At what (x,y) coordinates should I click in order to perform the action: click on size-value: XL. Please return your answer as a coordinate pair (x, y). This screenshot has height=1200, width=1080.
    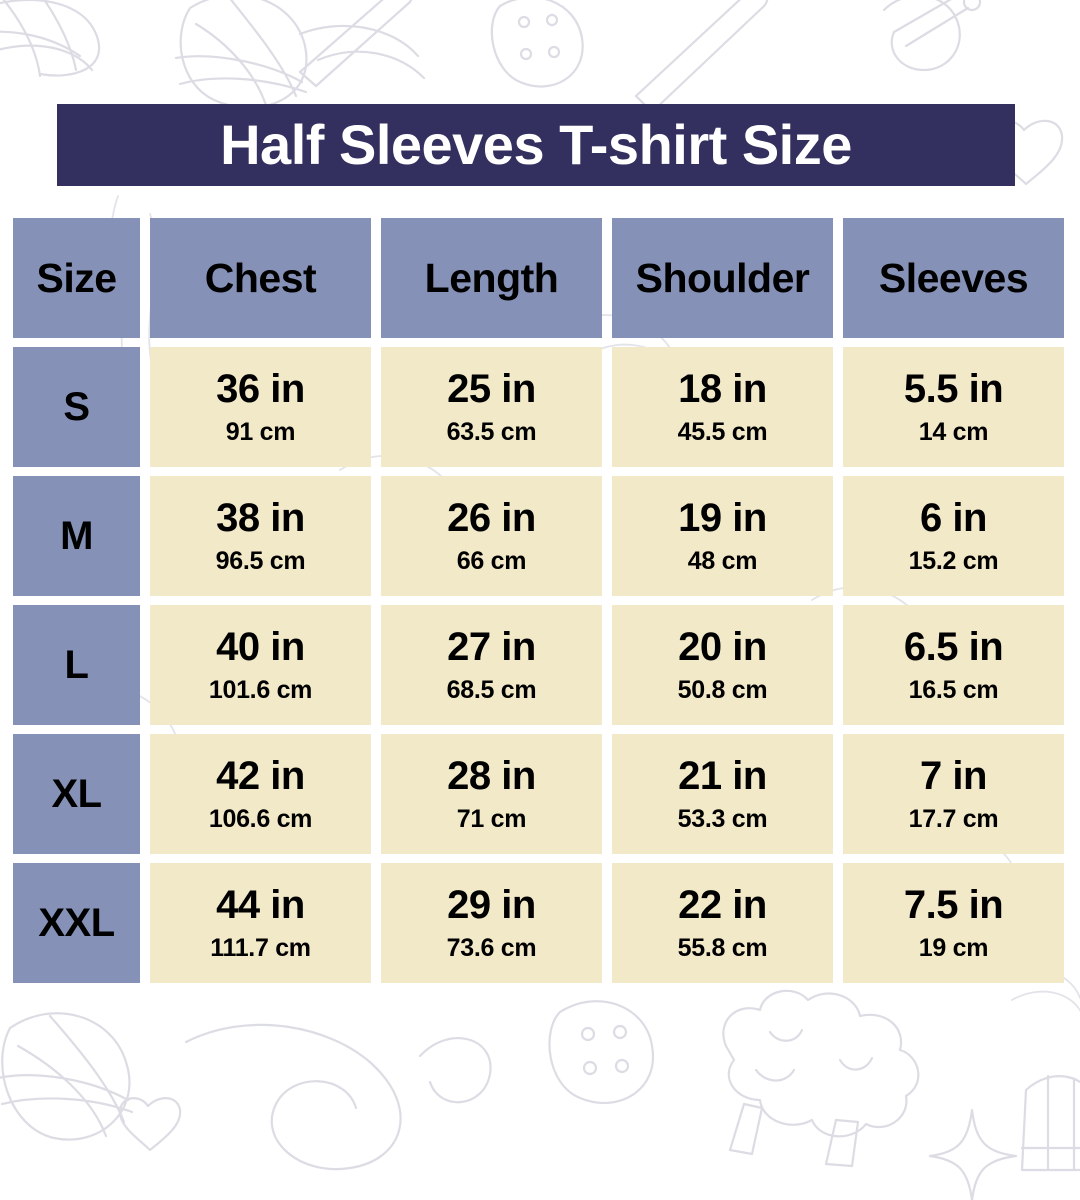
    Looking at the image, I should click on (76, 794).